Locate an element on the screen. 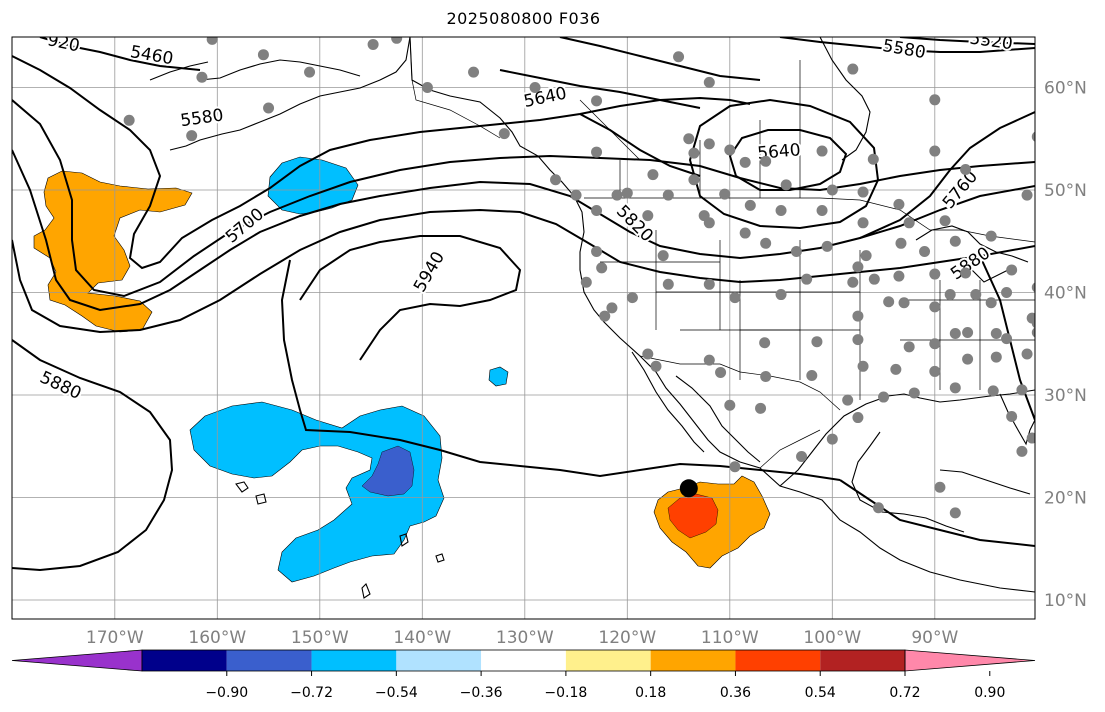  anomaly-region-blue-north is located at coordinates (313, 185).